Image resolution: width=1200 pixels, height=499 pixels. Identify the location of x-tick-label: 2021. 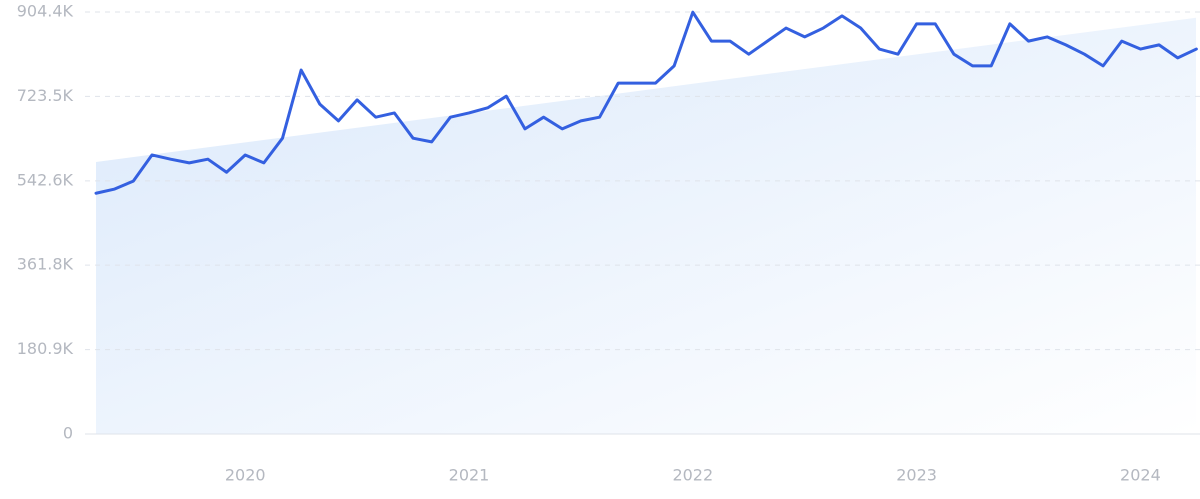
(469, 475).